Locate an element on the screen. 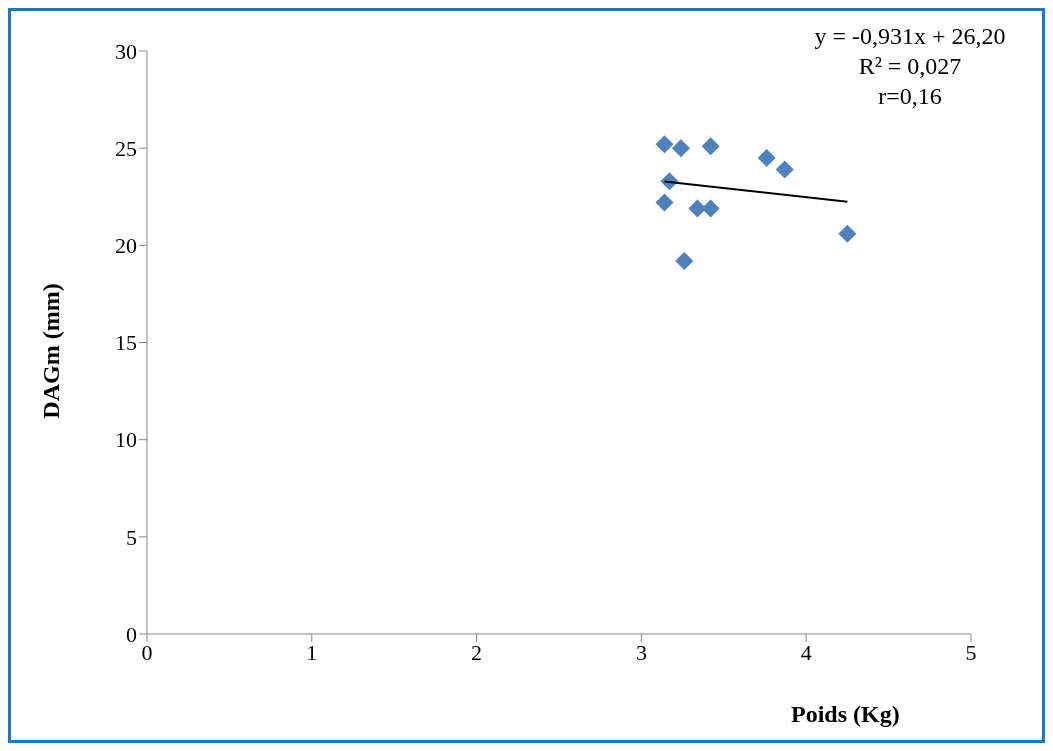 The width and height of the screenshot is (1053, 751). x-tick-label: 2 is located at coordinates (477, 652).